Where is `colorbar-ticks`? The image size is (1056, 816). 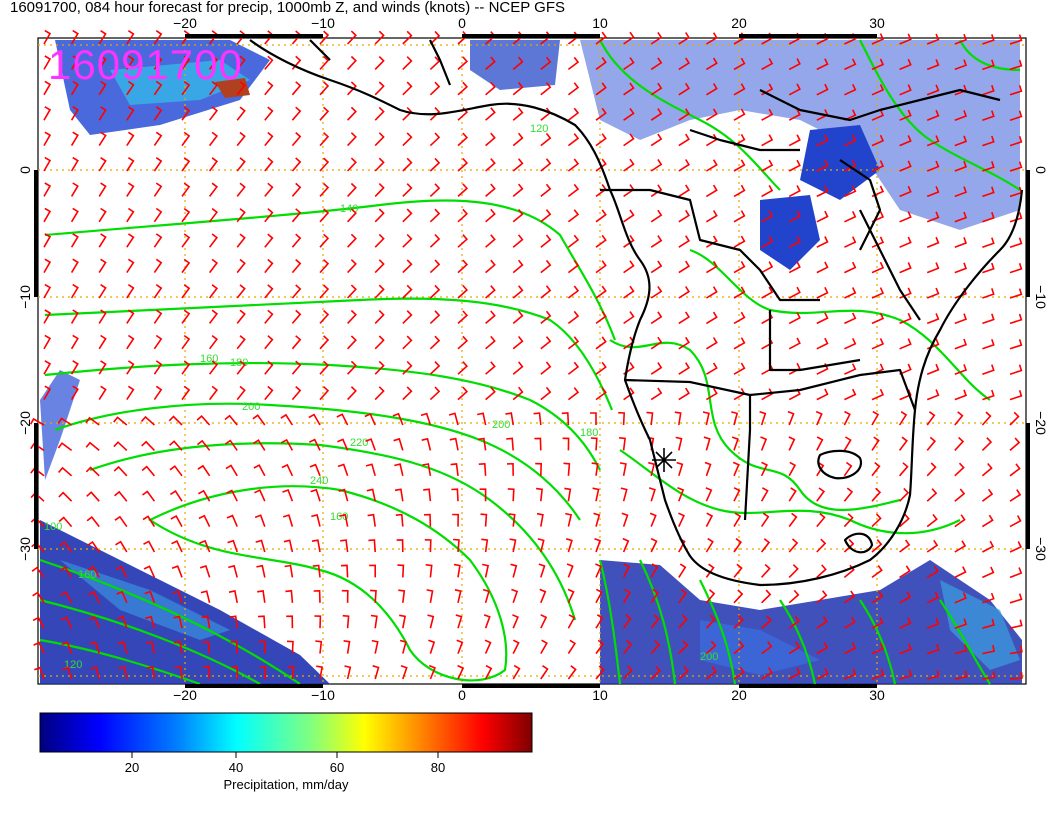
colorbar-ticks is located at coordinates (285, 755).